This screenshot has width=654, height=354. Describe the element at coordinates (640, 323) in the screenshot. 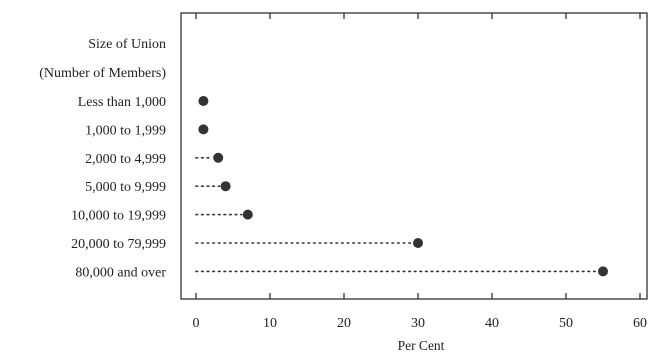

I see `x-tick-label: 60` at that location.